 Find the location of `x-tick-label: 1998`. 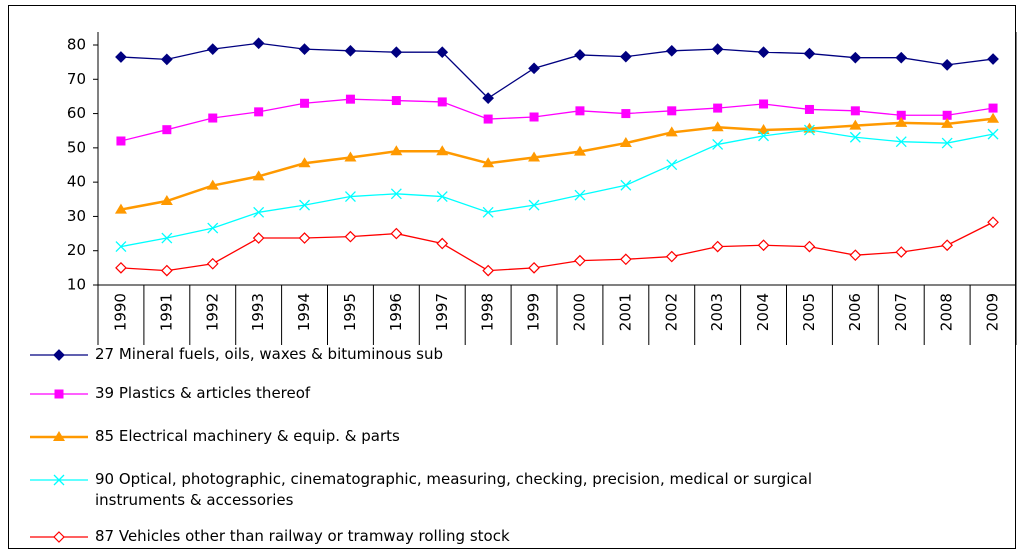

x-tick-label: 1998 is located at coordinates (488, 312).